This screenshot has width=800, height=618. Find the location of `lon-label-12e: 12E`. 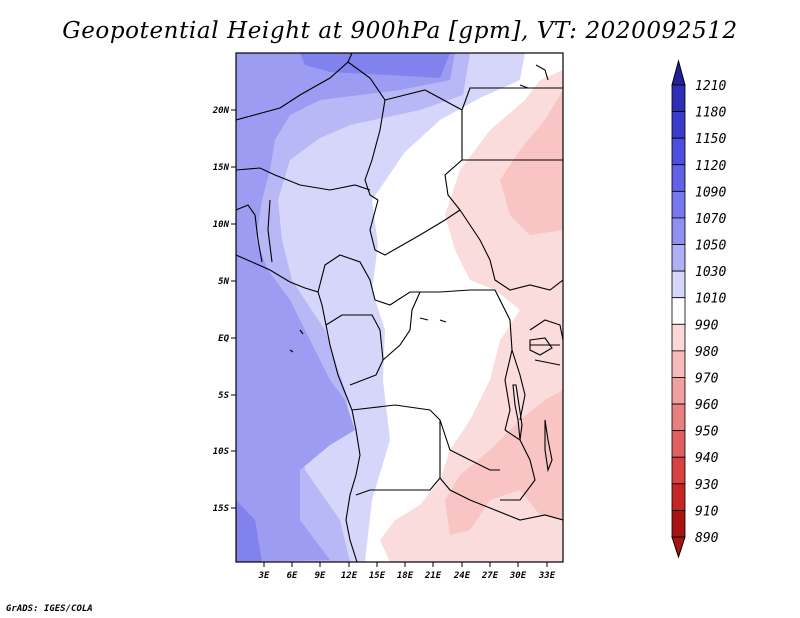

lon-label-12e: 12E is located at coordinates (349, 576).